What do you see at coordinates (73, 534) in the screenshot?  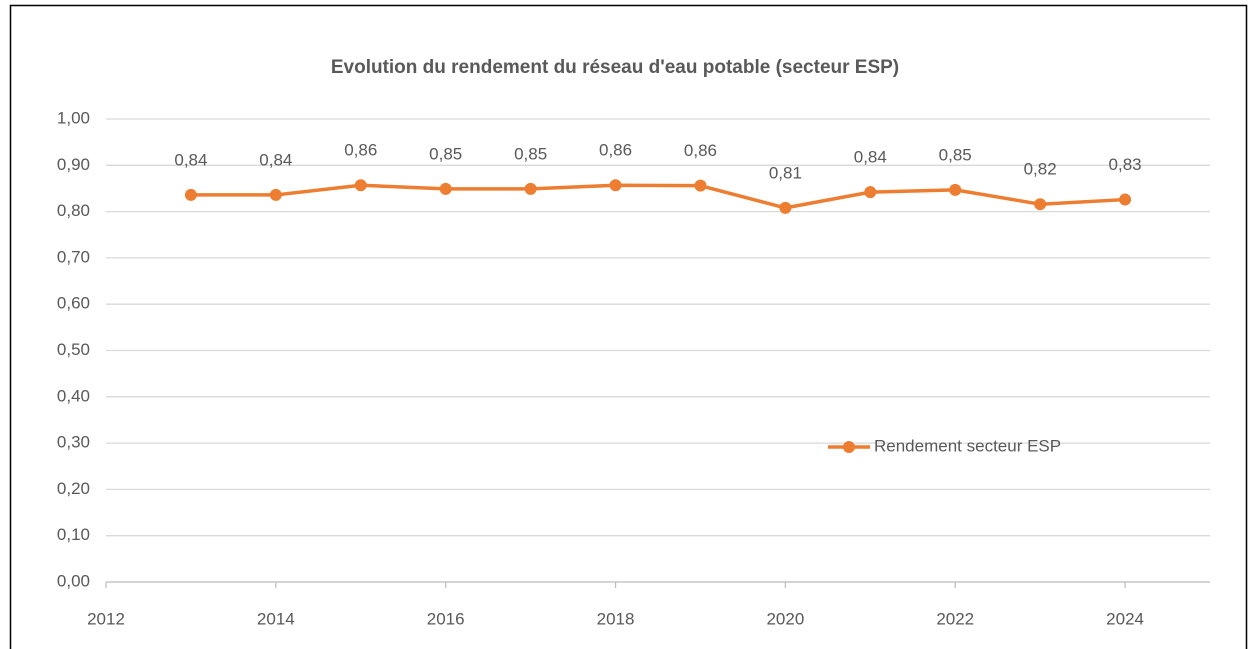 I see `y-tick-label: 0,10` at bounding box center [73, 534].